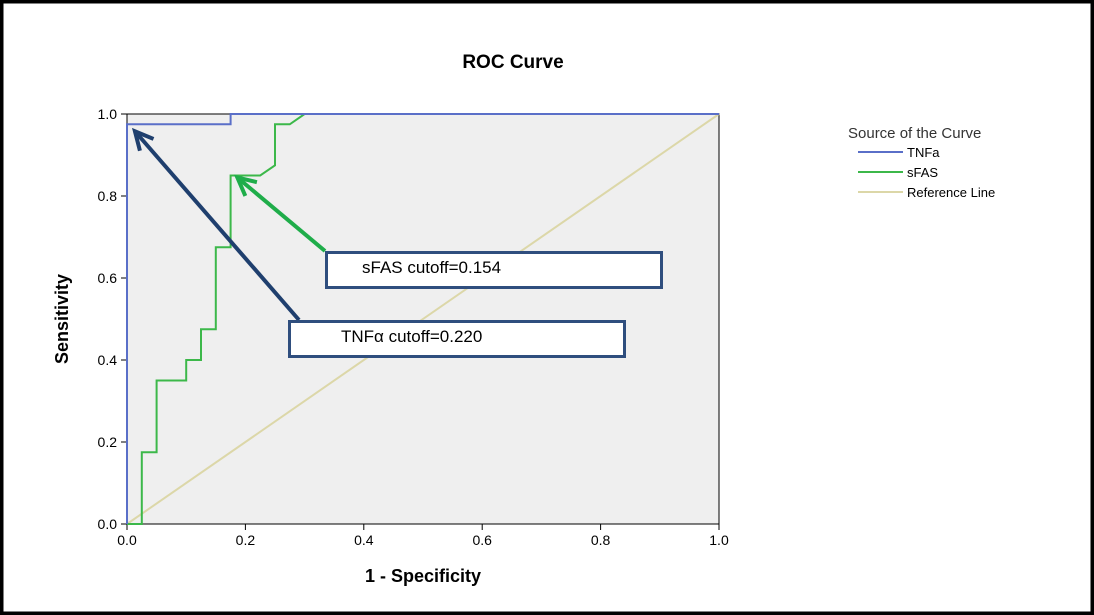  Describe the element at coordinates (108, 524) in the screenshot. I see `y-tick-label: 0.0` at that location.